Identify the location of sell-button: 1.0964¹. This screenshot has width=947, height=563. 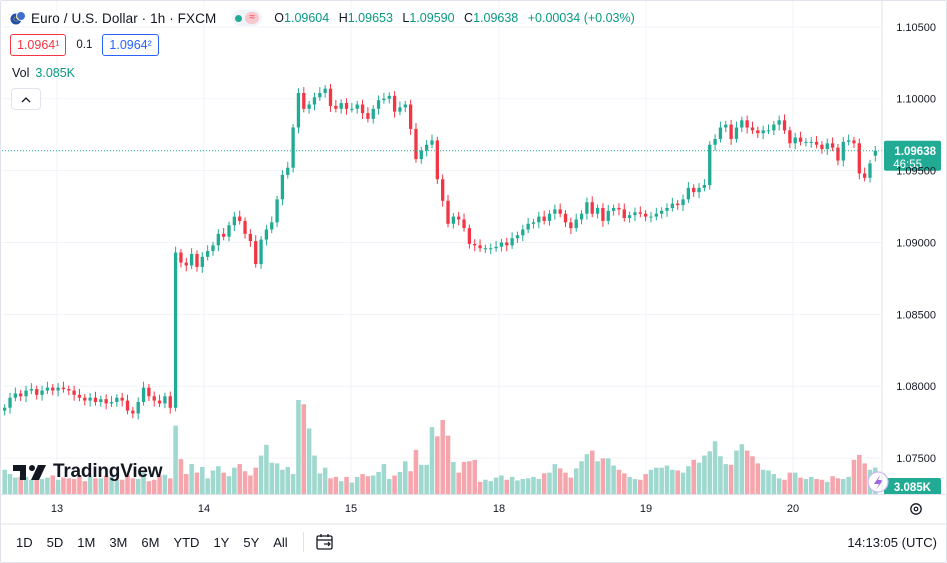
(38, 45).